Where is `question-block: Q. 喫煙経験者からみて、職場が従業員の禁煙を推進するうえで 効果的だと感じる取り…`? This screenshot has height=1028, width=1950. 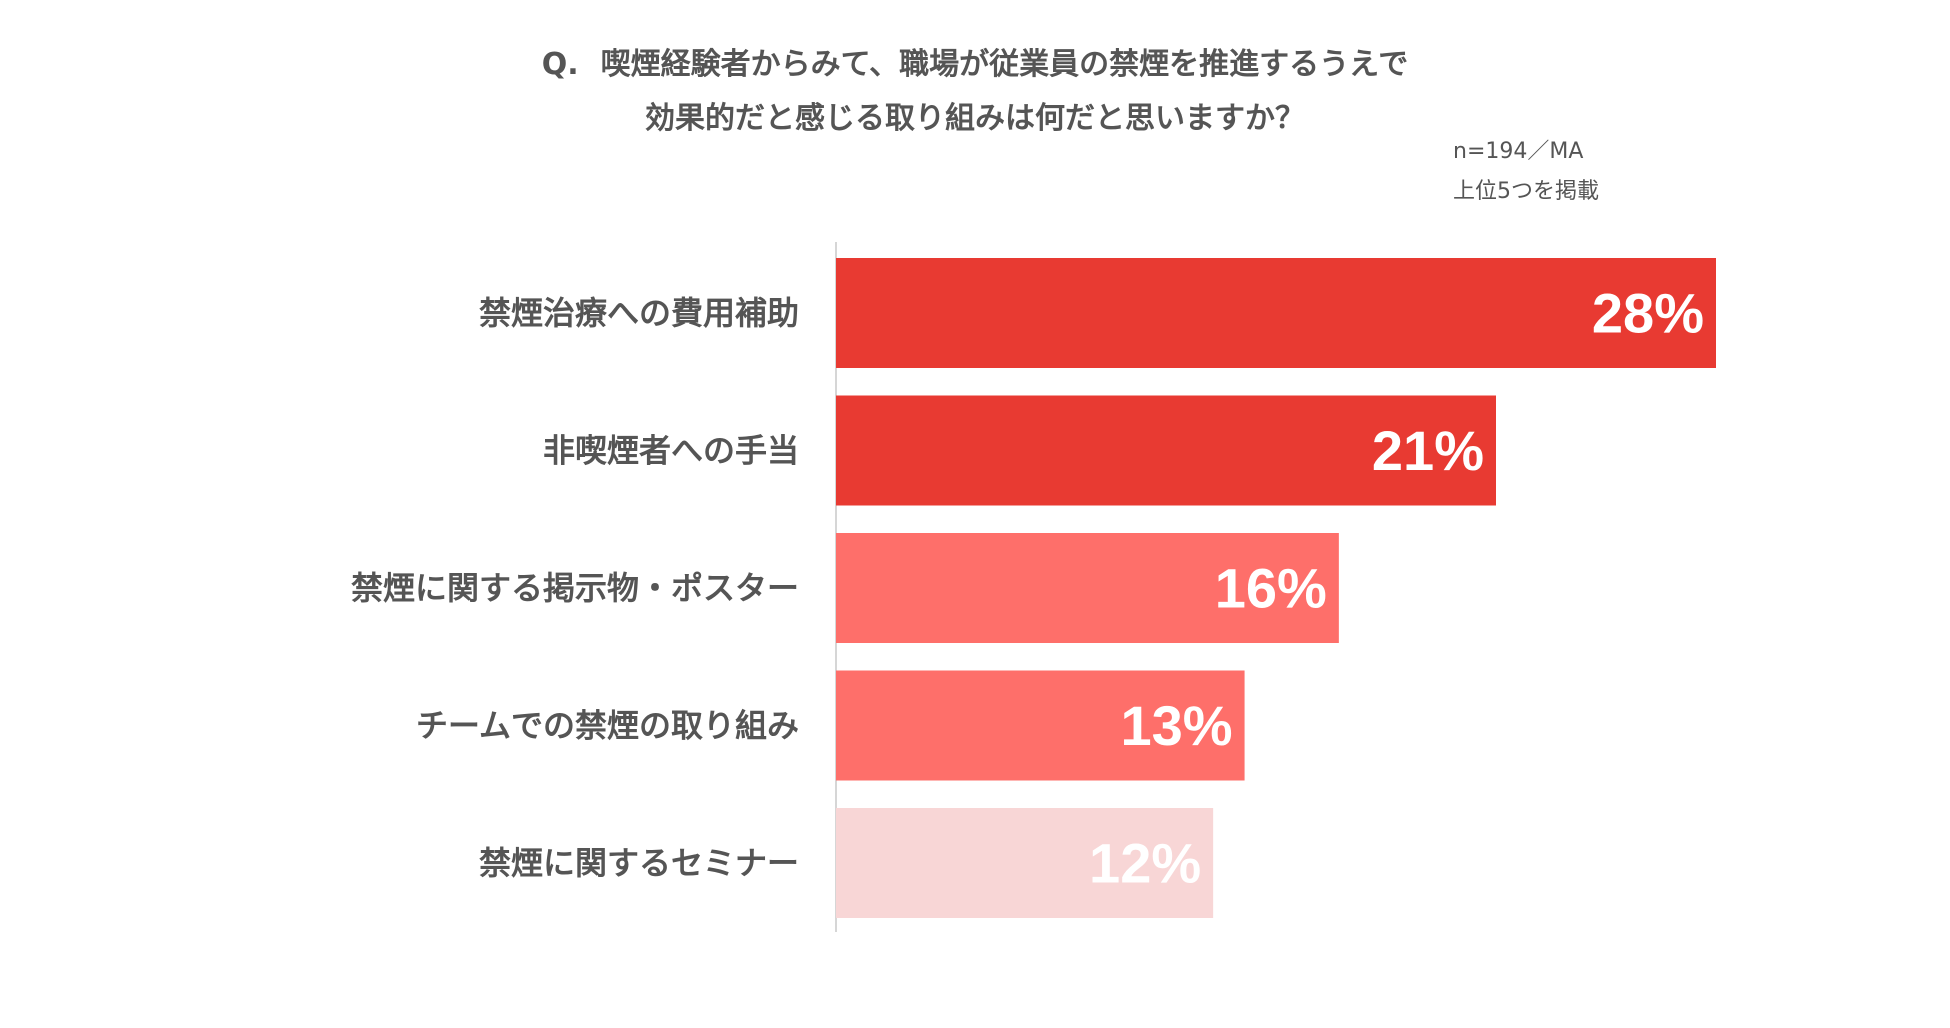
question-block: Q. 喫煙経験者からみて、職場が従業員の禁煙を推進するうえで 効果的だと感じる取り… is located at coordinates (975, 92).